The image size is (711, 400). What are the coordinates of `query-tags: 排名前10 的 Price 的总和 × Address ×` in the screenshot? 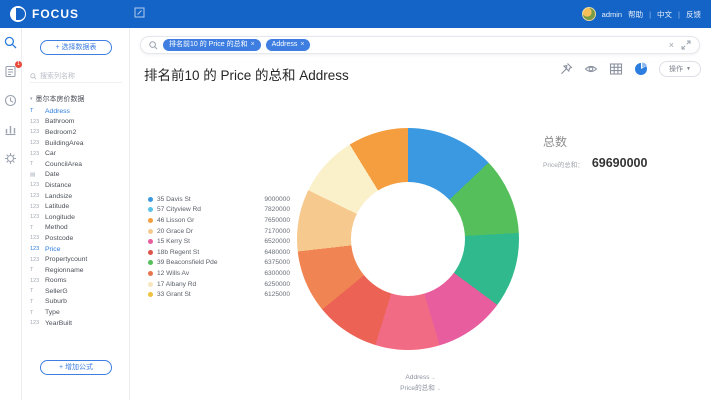 It's located at (237, 45).